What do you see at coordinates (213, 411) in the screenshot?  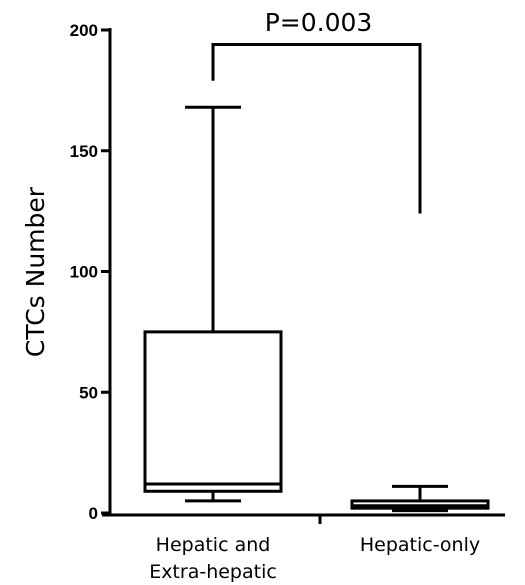 I see `iqr-box` at bounding box center [213, 411].